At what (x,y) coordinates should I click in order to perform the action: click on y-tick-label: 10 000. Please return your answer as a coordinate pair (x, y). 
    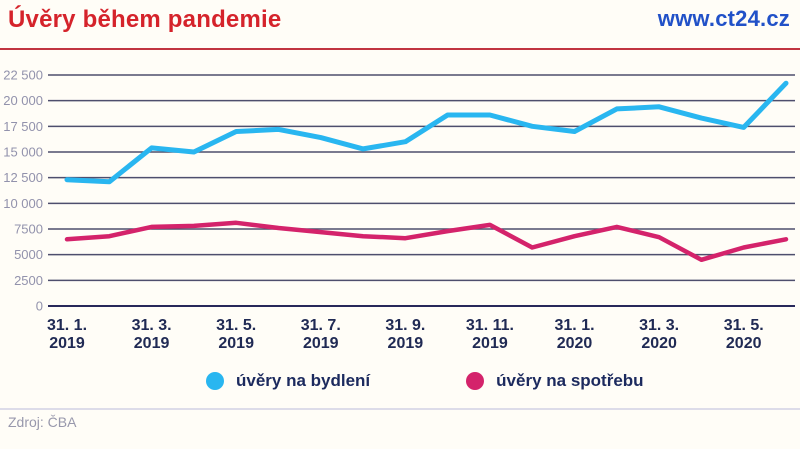
    Looking at the image, I should click on (23, 203).